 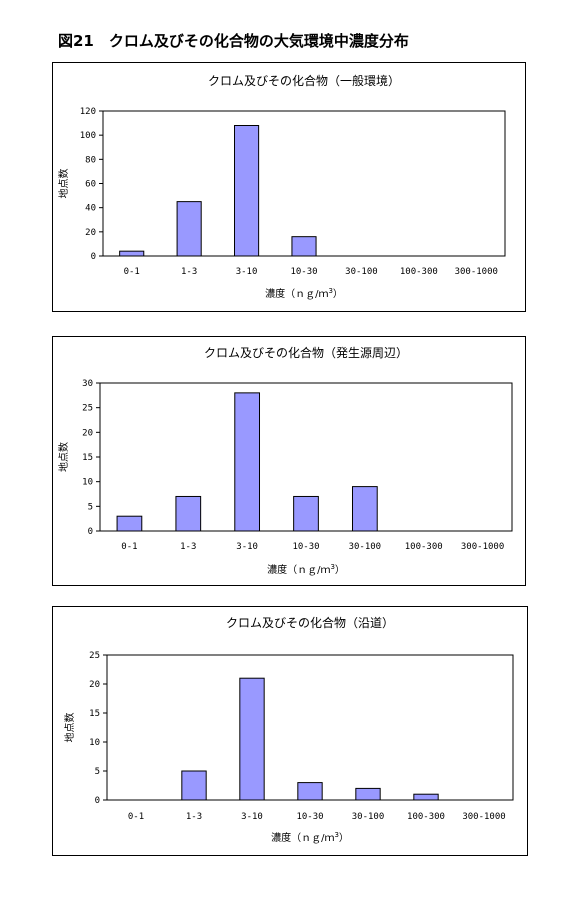 I want to click on y-tick-label: 40, so click(x=90, y=209).